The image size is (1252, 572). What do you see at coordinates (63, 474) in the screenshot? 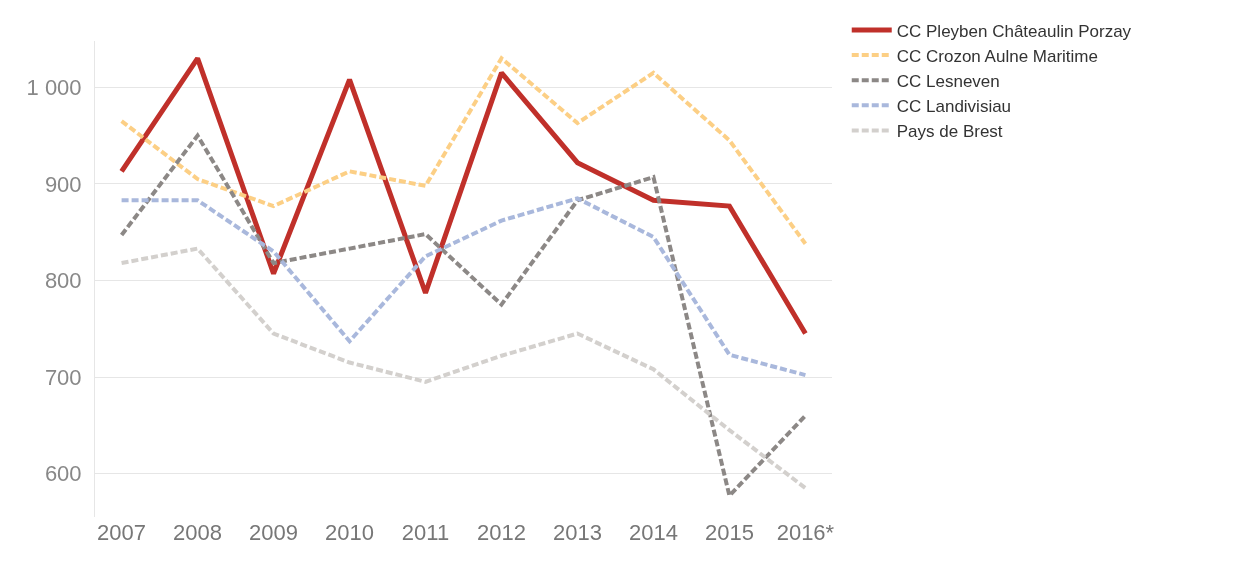
I see `y-tick-label: 600` at bounding box center [63, 474].